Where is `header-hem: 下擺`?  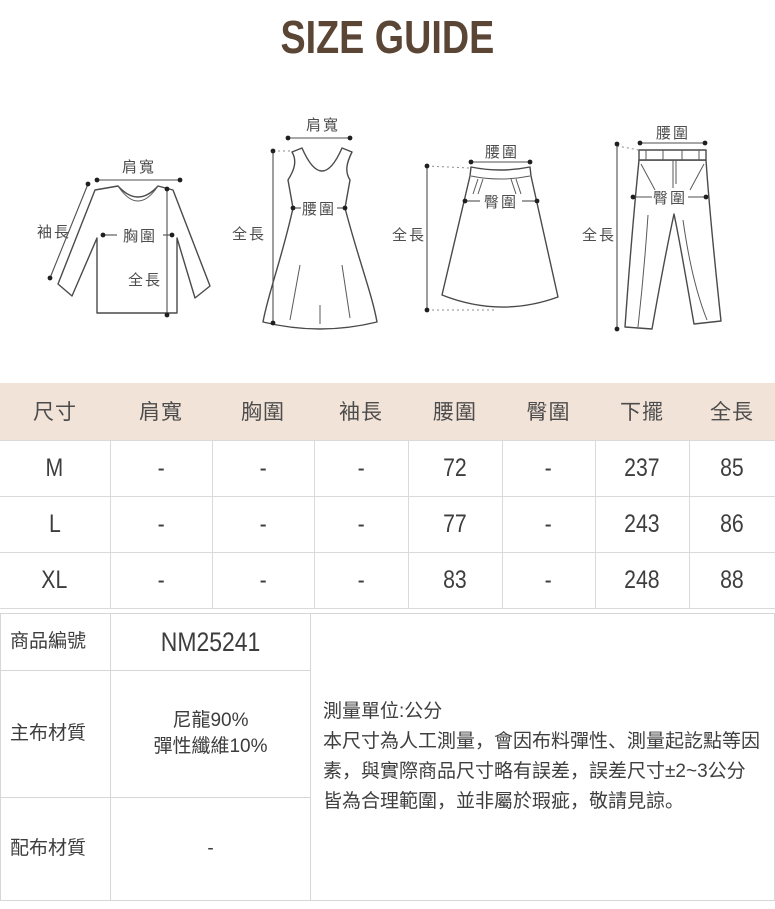 header-hem: 下擺 is located at coordinates (642, 411).